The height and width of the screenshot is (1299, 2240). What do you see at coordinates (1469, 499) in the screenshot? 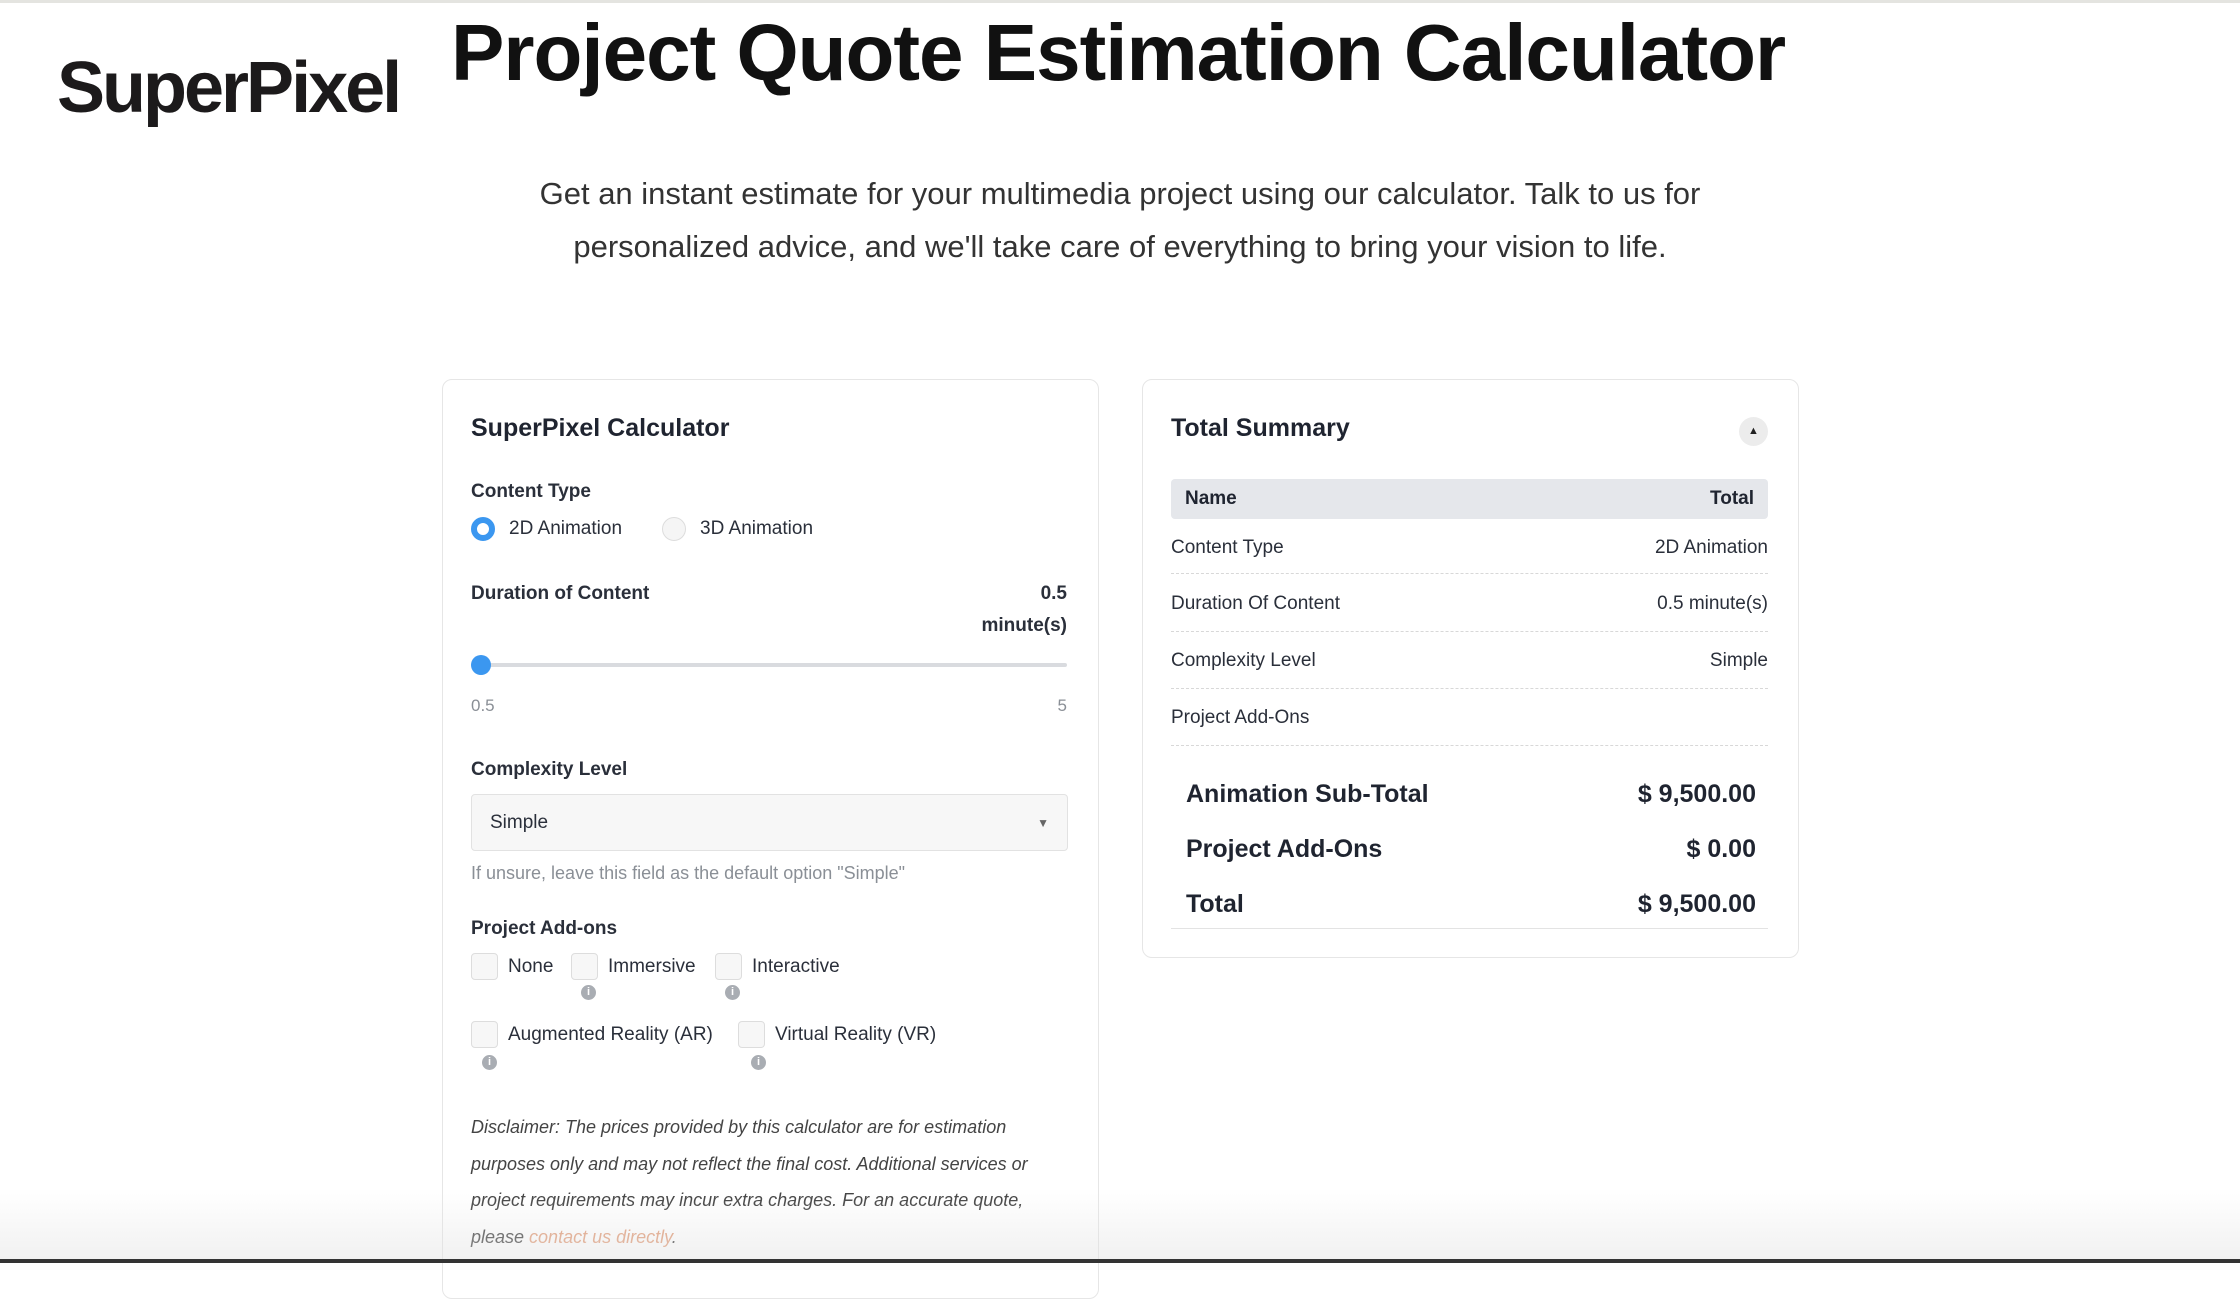
I see `summary-table-header: Name Total` at bounding box center [1469, 499].